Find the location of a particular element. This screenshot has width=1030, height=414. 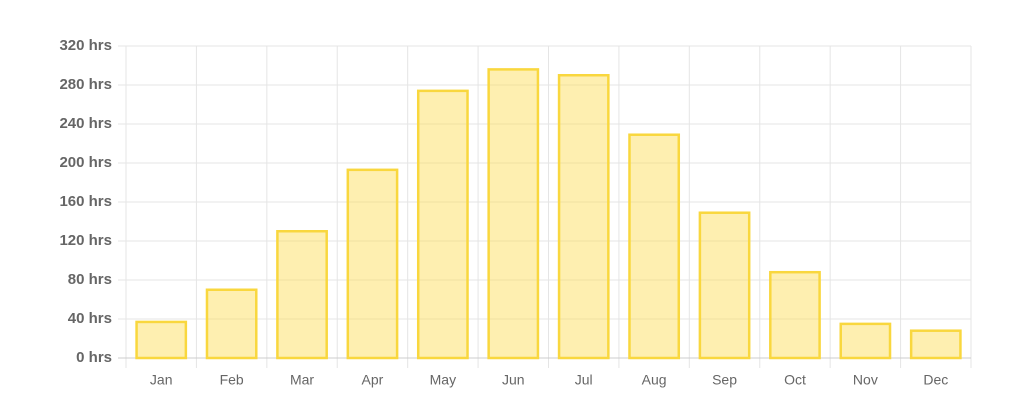

x-tick-label: Aug is located at coordinates (654, 380).